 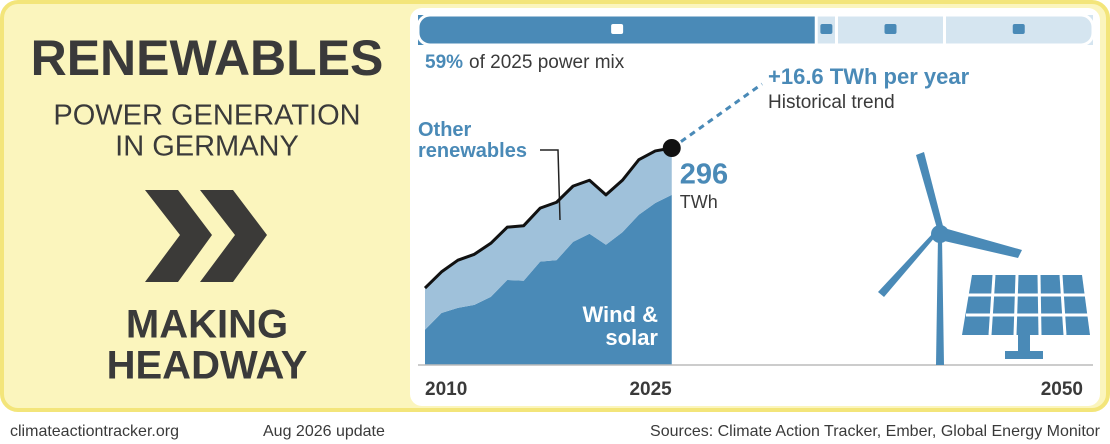 I want to click on series-label: Wind & solar, so click(x=620, y=327).